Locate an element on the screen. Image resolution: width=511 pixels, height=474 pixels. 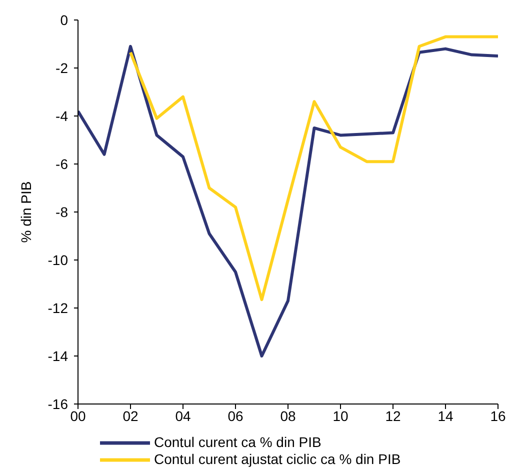
x-tick-label: 04 is located at coordinates (183, 416).